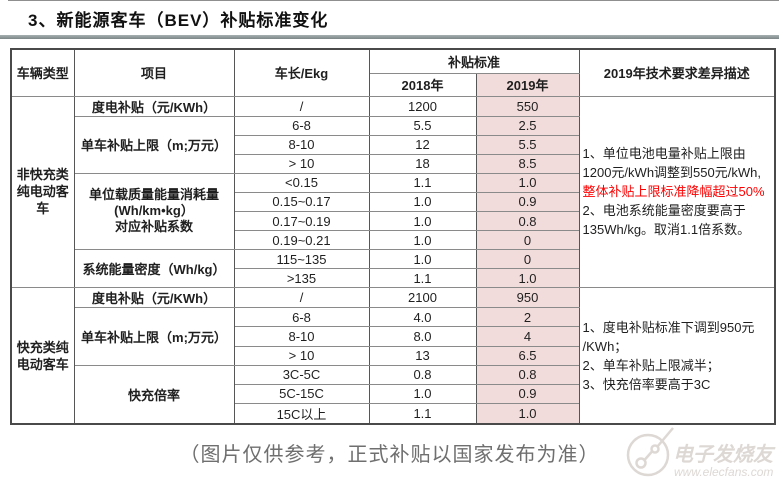 Image resolution: width=779 pixels, height=486 pixels. Describe the element at coordinates (422, 336) in the screenshot. I see `y2018-cell: 8.0` at that location.